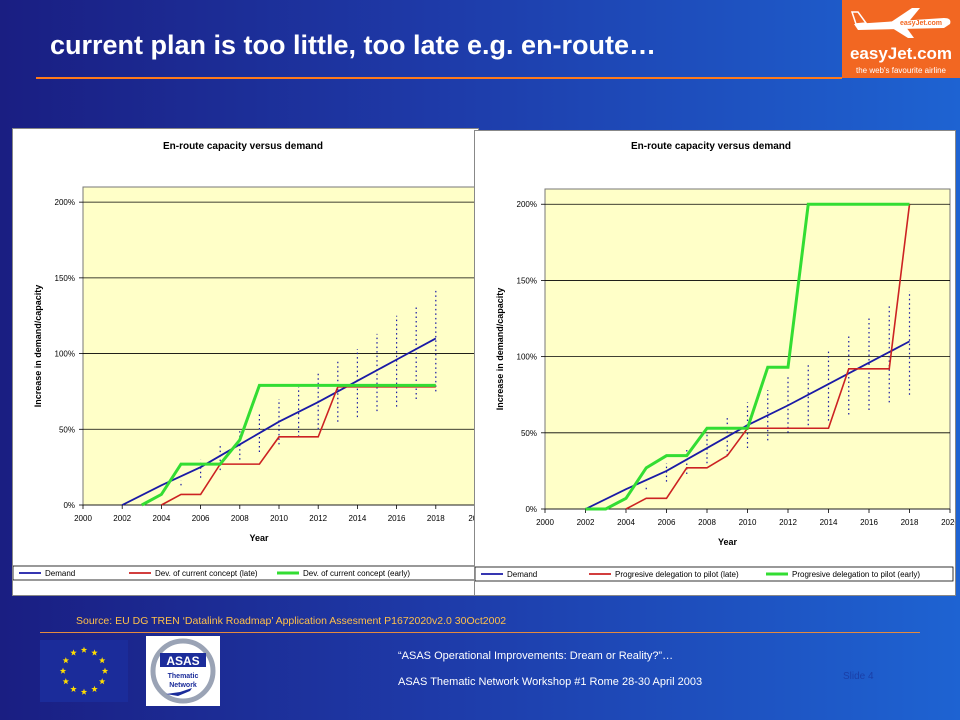  What do you see at coordinates (856, 574) in the screenshot?
I see `legend-label: Progresive delegation to pilot (early)` at bounding box center [856, 574].